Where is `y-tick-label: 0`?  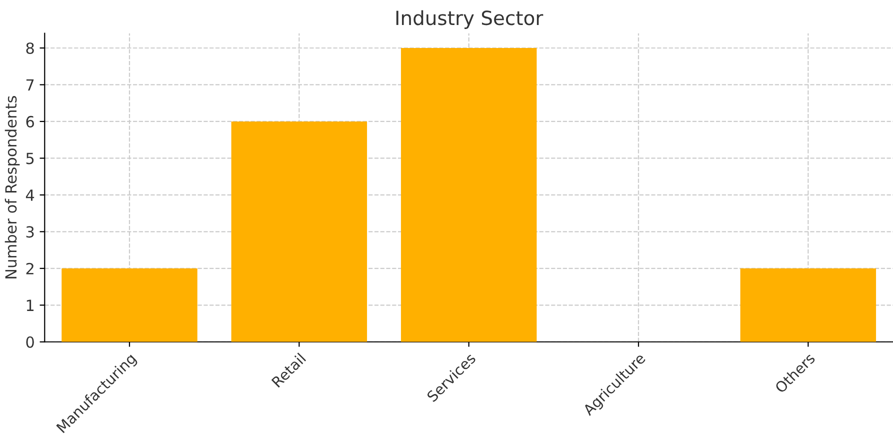 y-tick-label: 0 is located at coordinates (30, 342).